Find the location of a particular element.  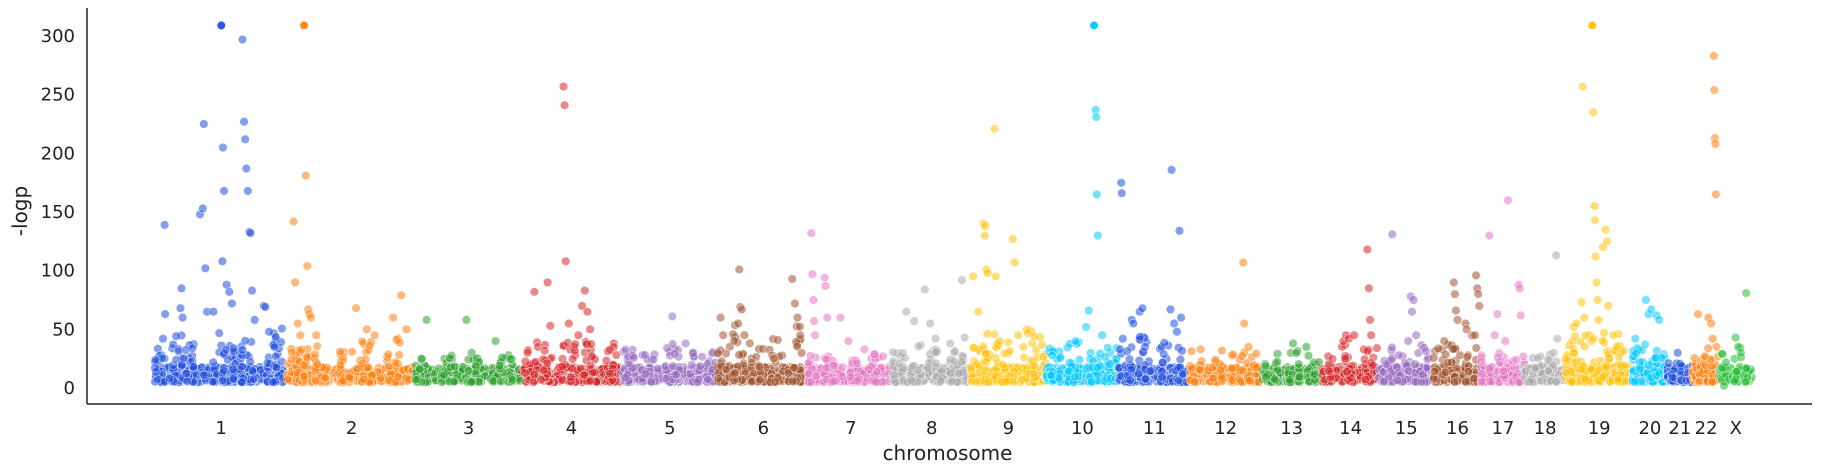

chromosome-14-points is located at coordinates (1350, 315).